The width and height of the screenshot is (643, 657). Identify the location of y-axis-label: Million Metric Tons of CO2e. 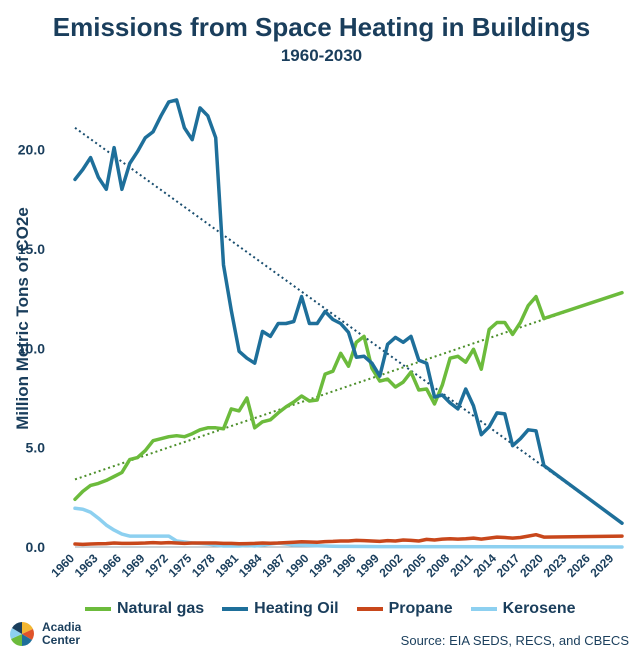
(22, 318).